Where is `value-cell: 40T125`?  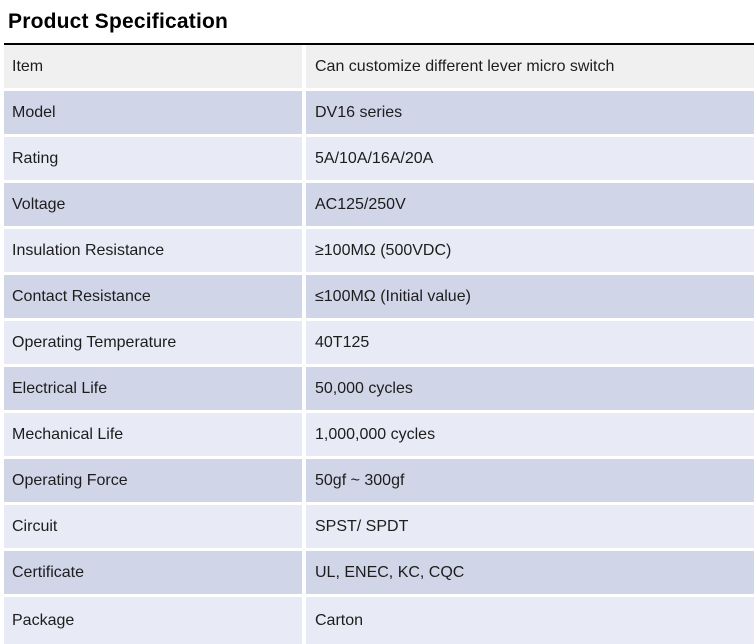
value-cell: 40T125 is located at coordinates (530, 342).